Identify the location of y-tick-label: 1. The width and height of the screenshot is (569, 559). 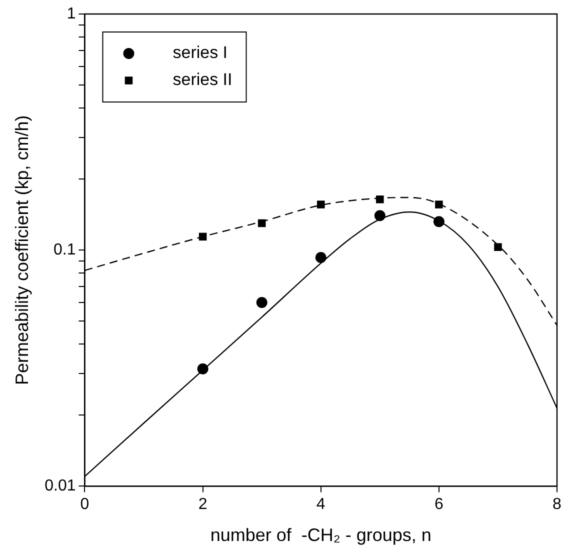
(71, 13).